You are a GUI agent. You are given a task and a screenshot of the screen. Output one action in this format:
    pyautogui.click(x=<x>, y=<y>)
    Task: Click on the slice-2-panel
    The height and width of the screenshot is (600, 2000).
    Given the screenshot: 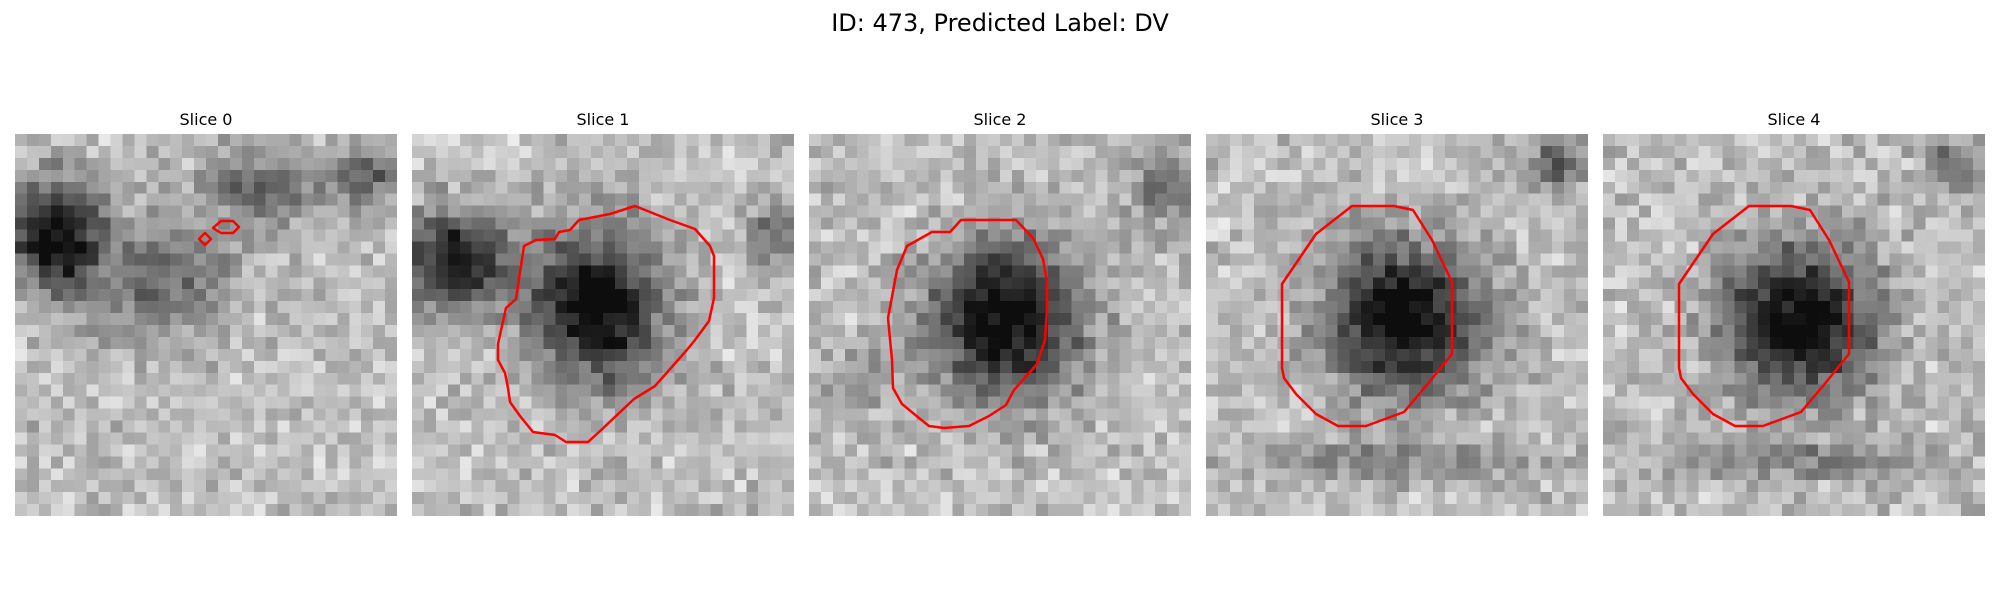 What is the action you would take?
    pyautogui.click(x=1000, y=325)
    